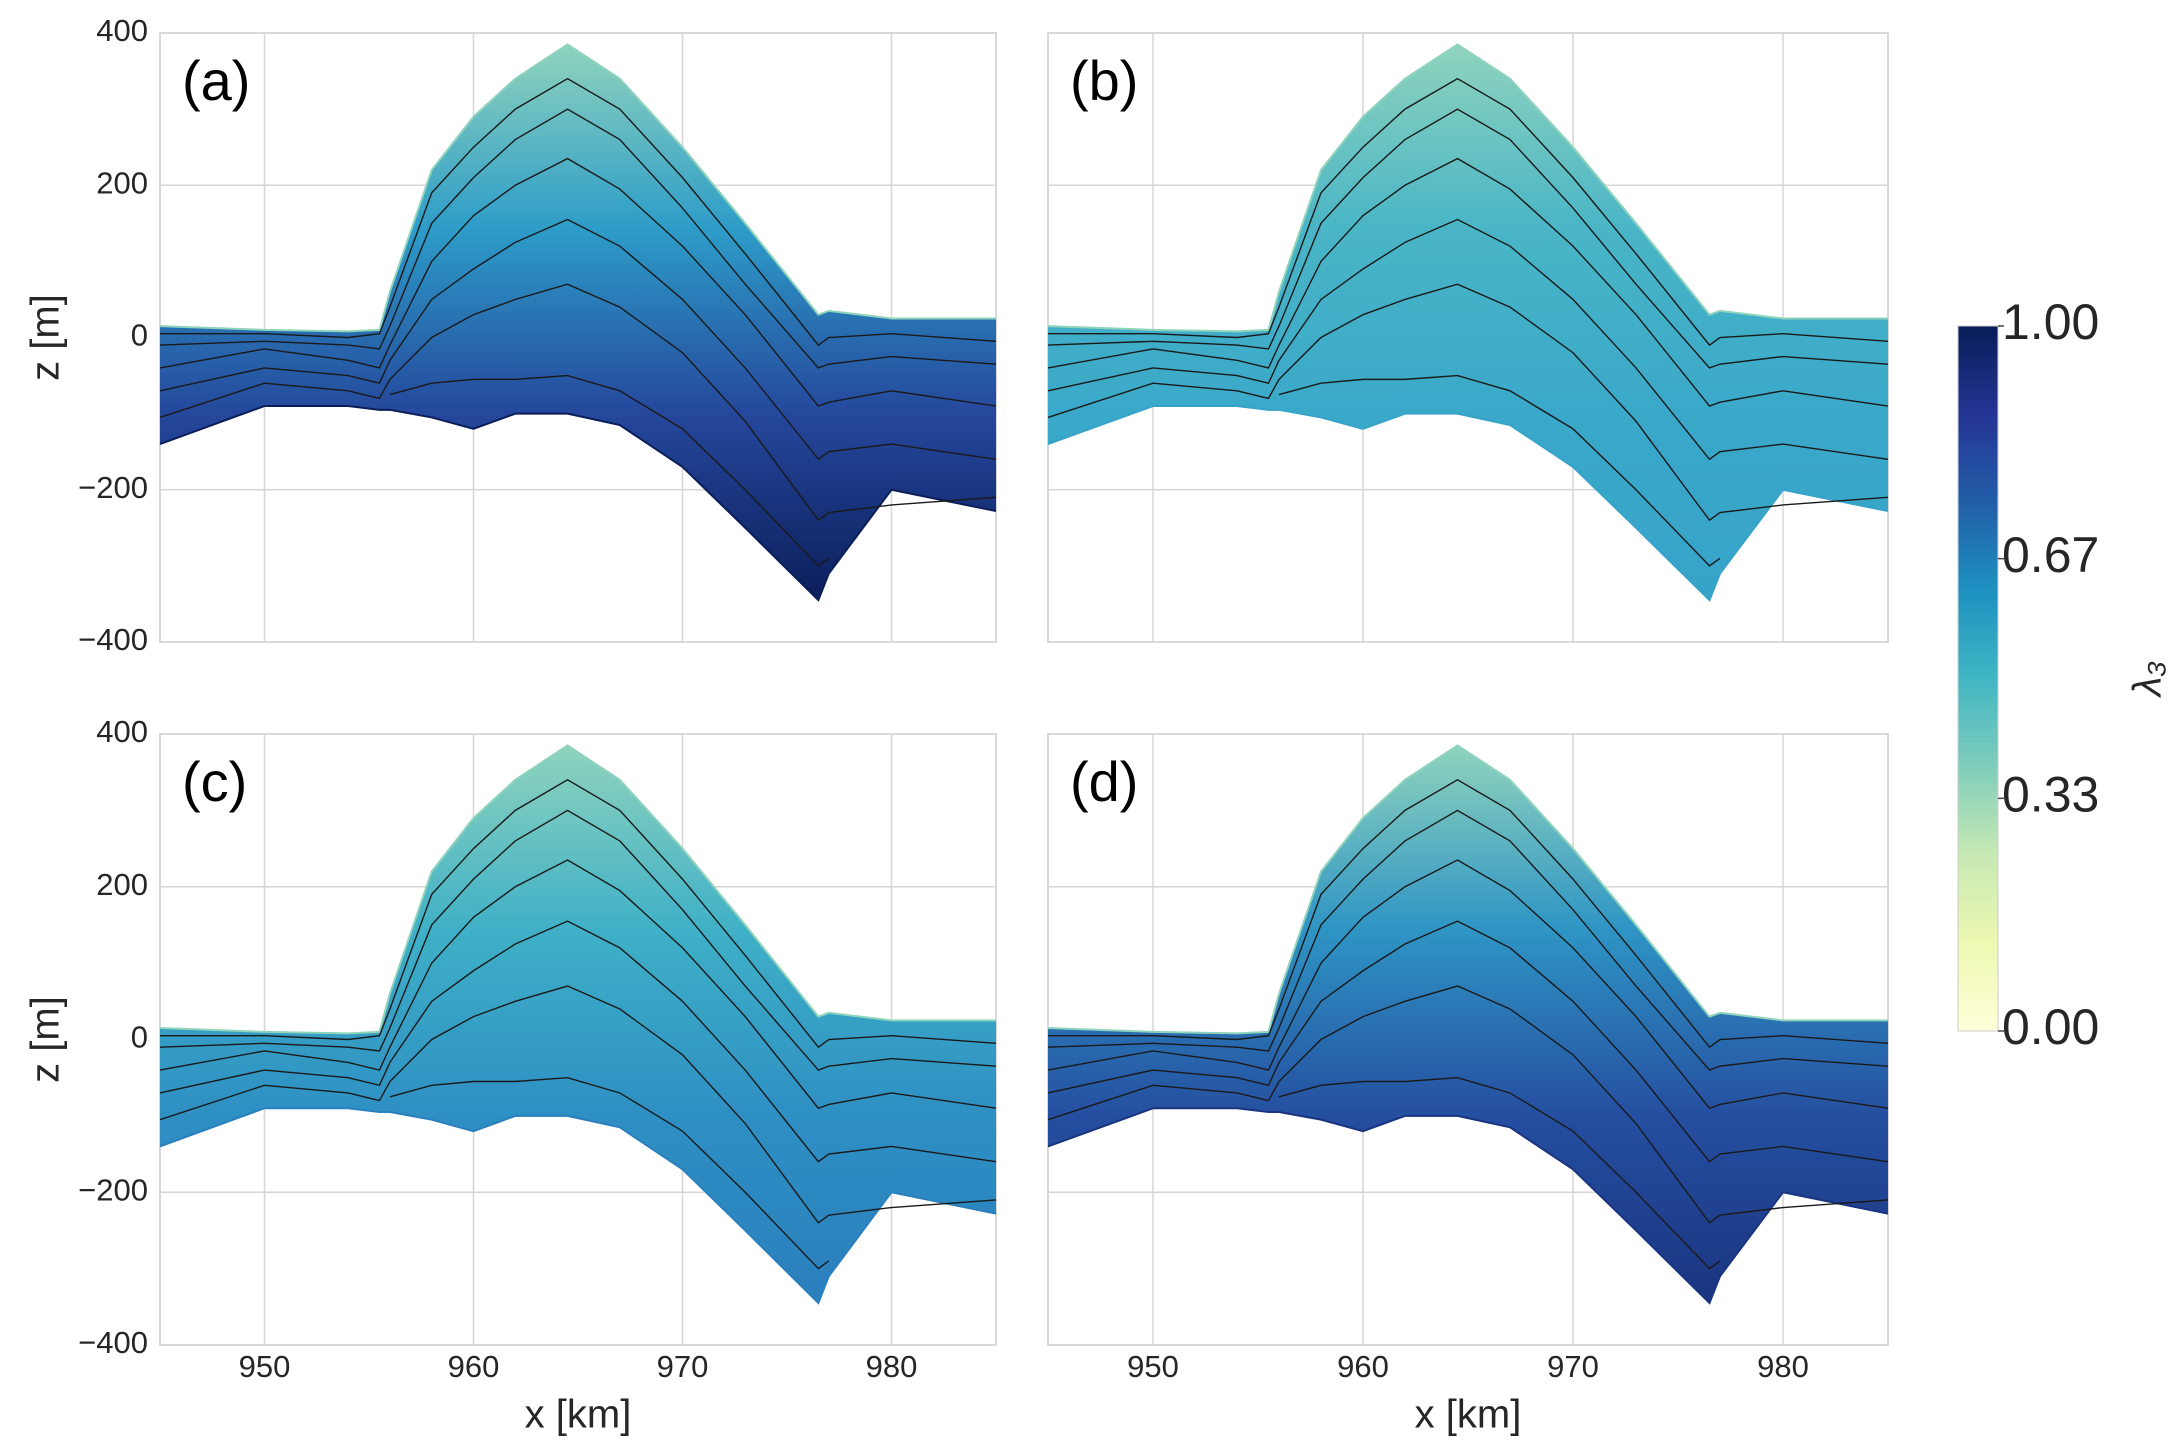 This screenshot has height=1452, width=2179. What do you see at coordinates (2050, 1027) in the screenshot?
I see `colorbar-tick-label: 0.00` at bounding box center [2050, 1027].